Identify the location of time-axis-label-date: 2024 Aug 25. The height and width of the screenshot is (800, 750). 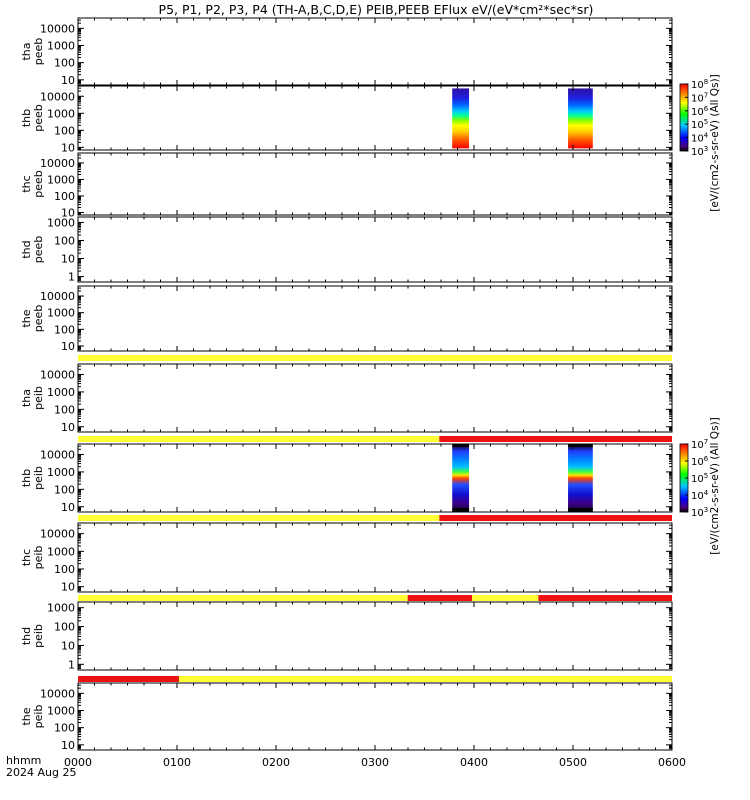
(41, 772).